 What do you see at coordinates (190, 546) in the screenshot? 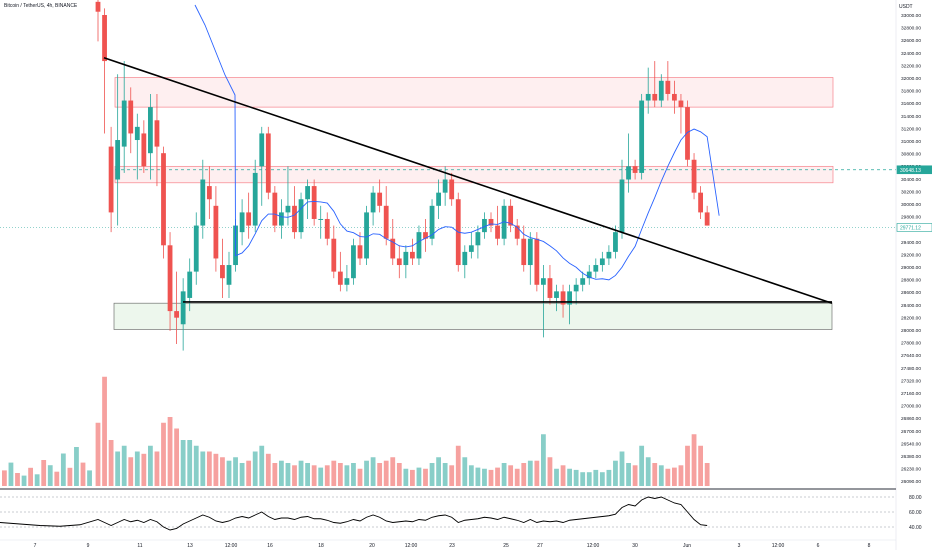
I see `time-tick-label: 13` at bounding box center [190, 546].